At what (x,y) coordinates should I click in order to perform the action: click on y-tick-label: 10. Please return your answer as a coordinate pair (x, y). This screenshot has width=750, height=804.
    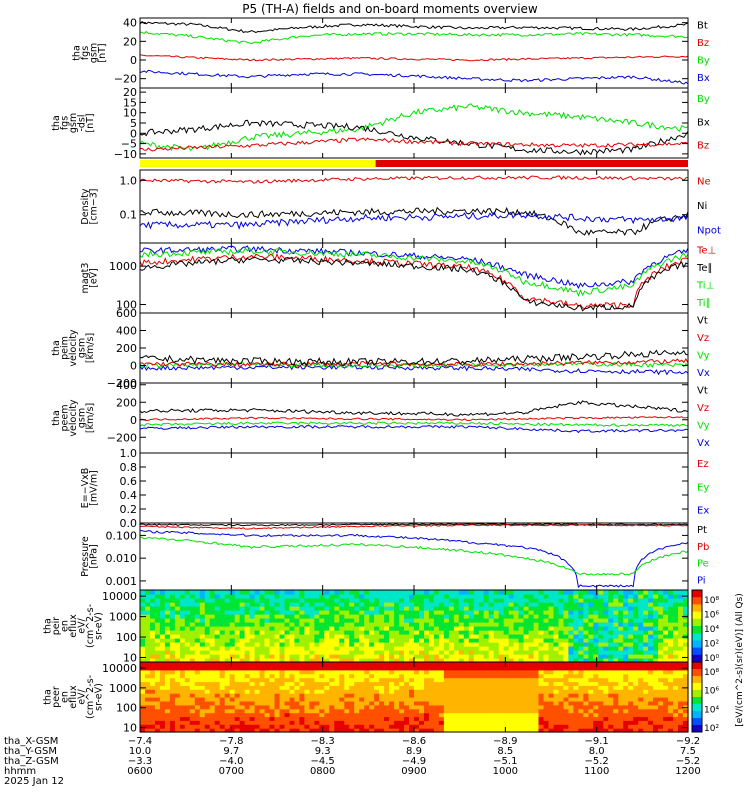
    Looking at the image, I should click on (130, 113).